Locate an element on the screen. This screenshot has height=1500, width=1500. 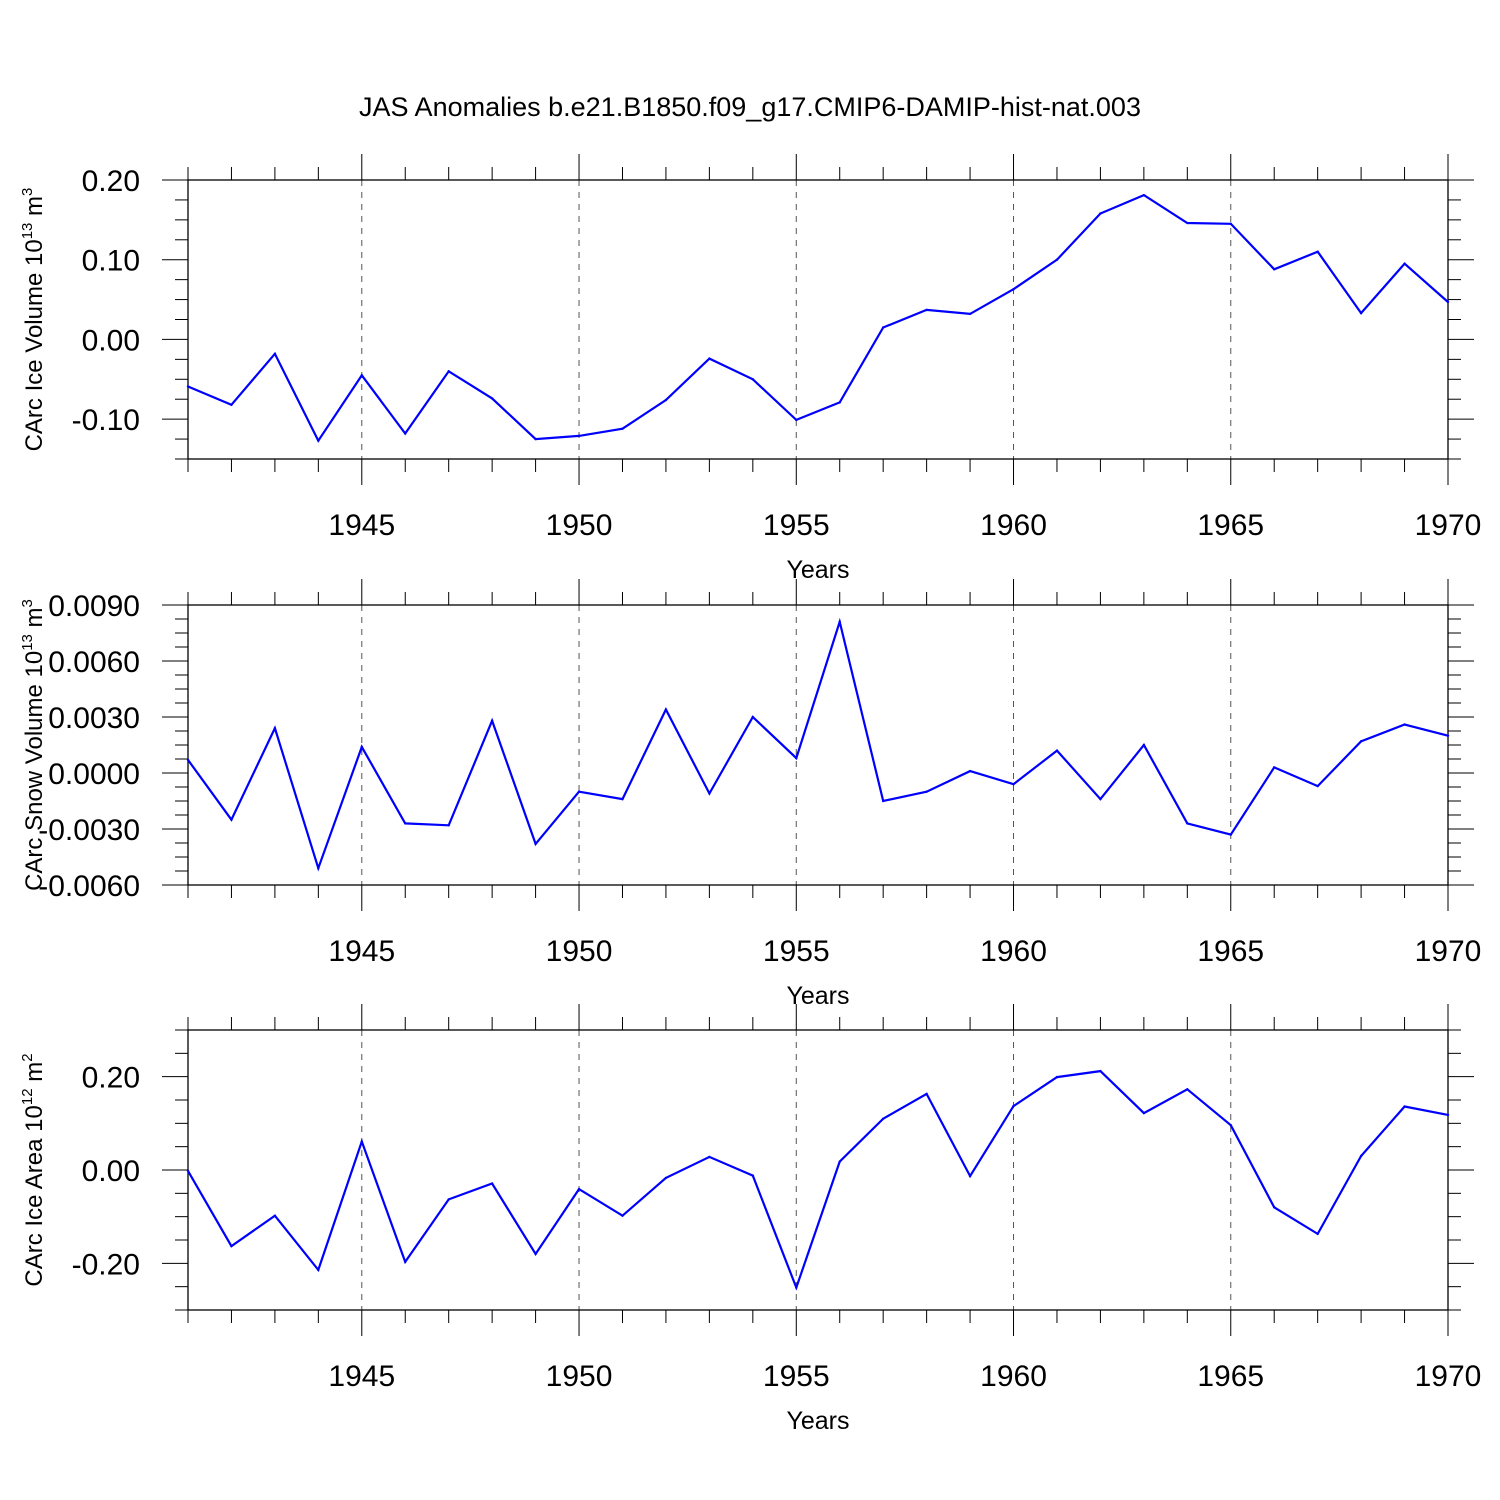
y-axis-title-exponent: 13 is located at coordinates (27, 642).